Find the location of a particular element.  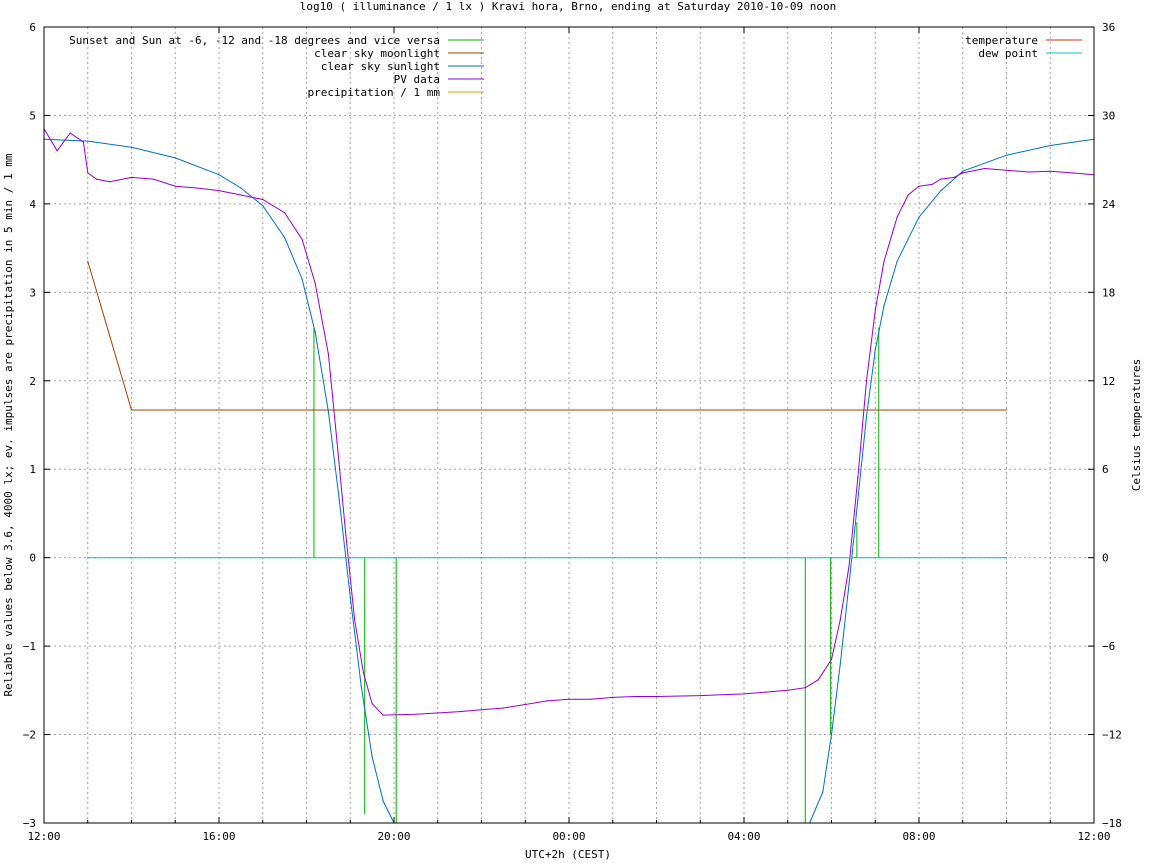

series-line is located at coordinates (547, 336).